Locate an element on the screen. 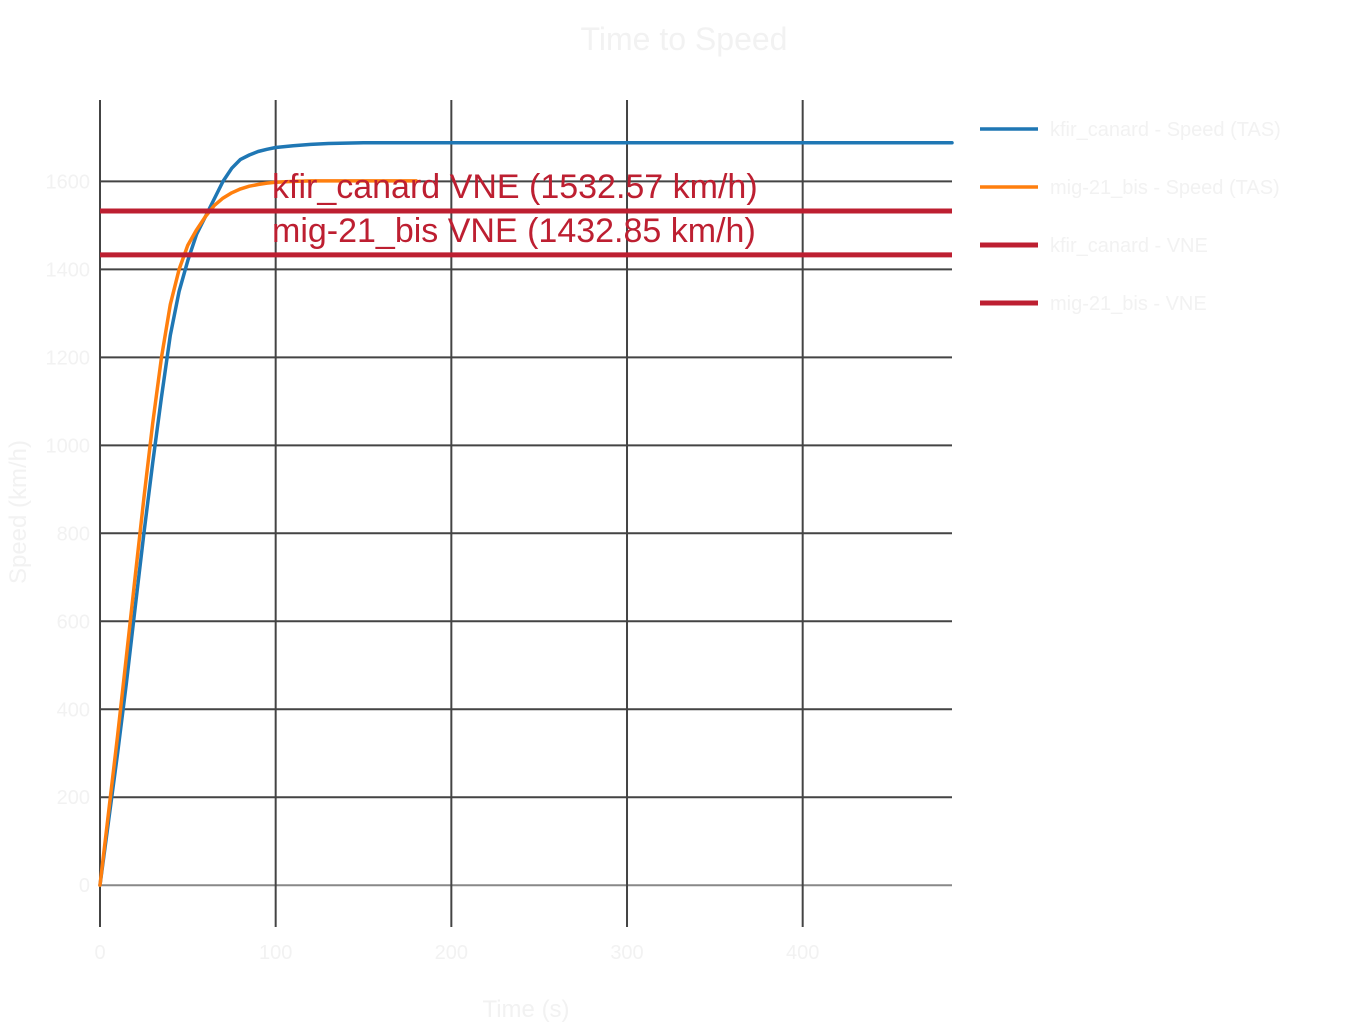 Image resolution: width=1368 pixels, height=1026 pixels. vne-annotation-3: mig-21_bis VNE (1432.85 km/h) is located at coordinates (514, 231).